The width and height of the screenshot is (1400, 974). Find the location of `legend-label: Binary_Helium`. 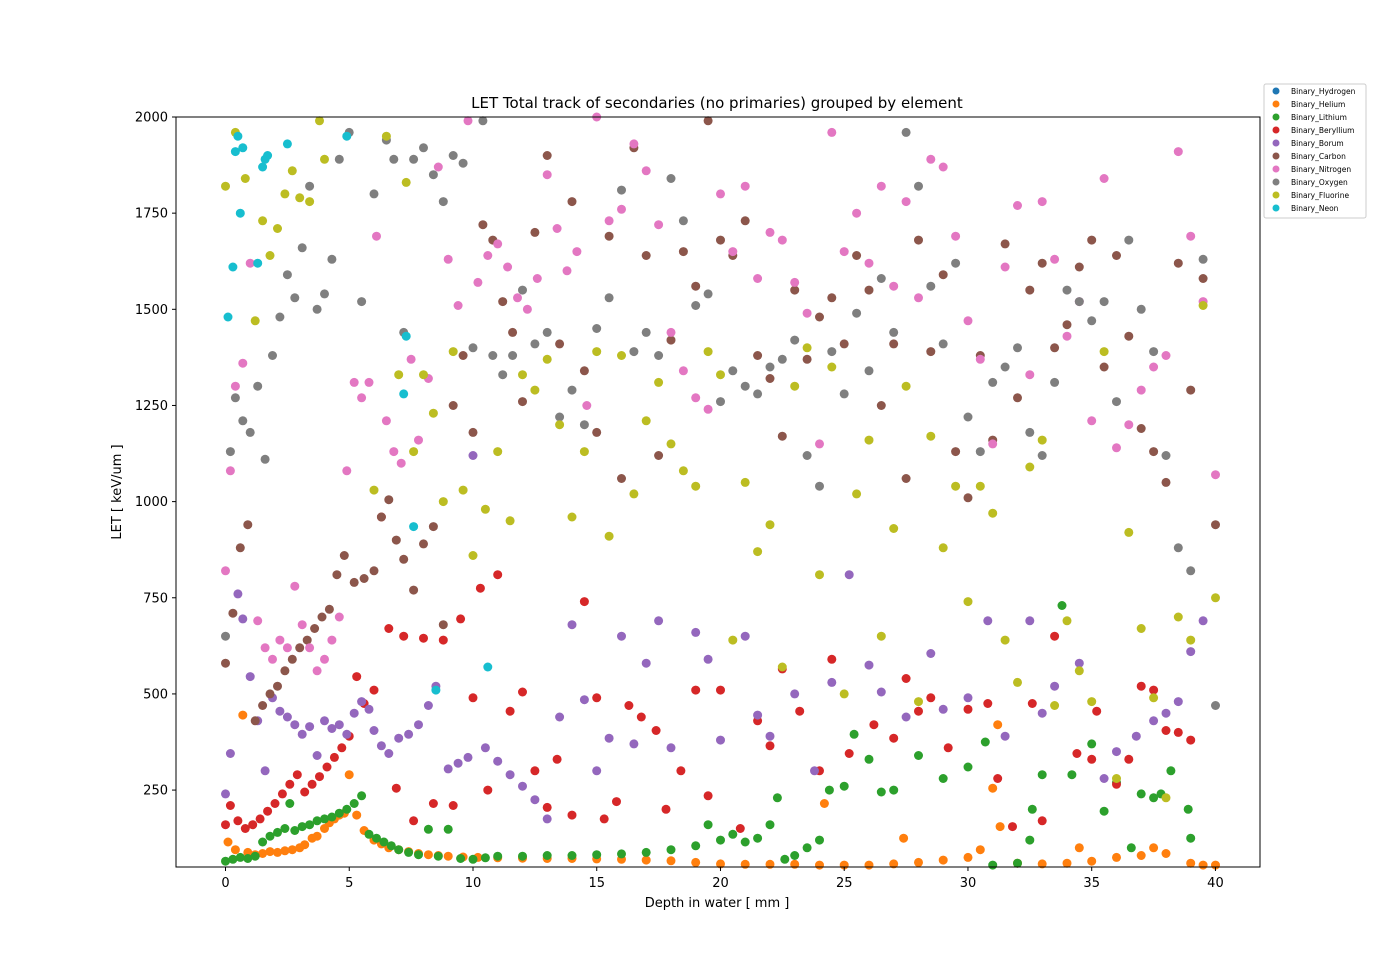

legend-label: Binary_Helium is located at coordinates (1318, 104).